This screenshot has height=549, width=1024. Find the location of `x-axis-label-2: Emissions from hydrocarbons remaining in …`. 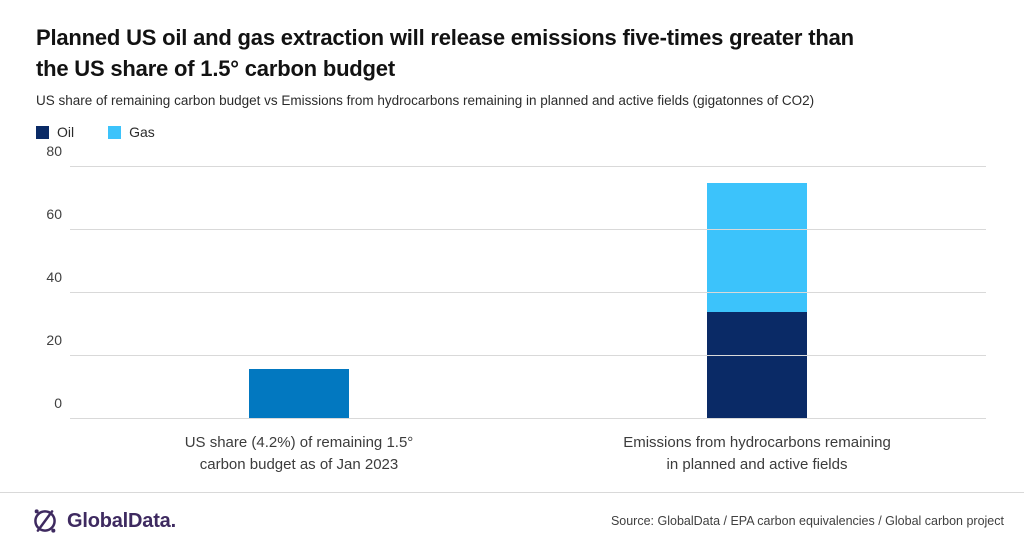

x-axis-label-2: Emissions from hydrocarbons remaining in … is located at coordinates (757, 453).